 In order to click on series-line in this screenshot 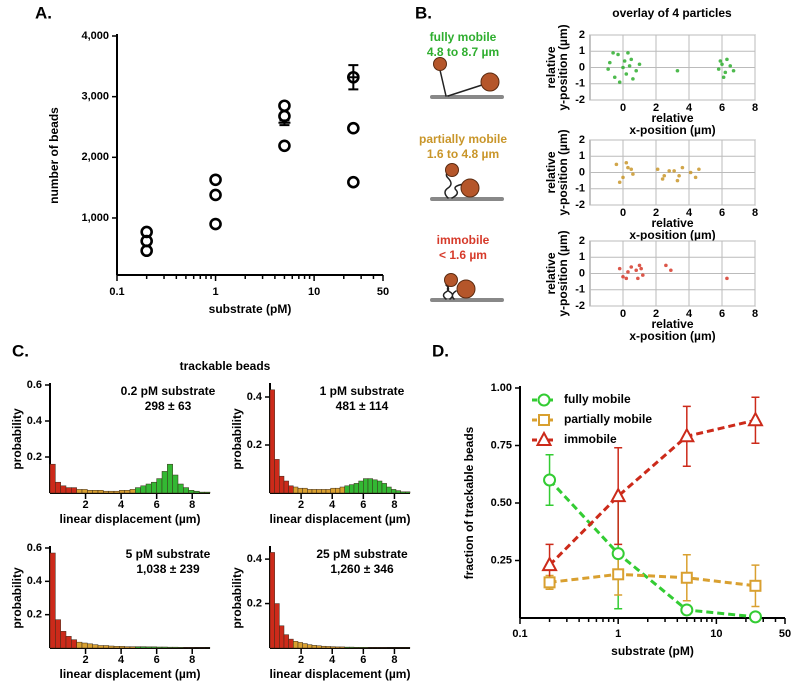, I will do `click(652, 548)`.